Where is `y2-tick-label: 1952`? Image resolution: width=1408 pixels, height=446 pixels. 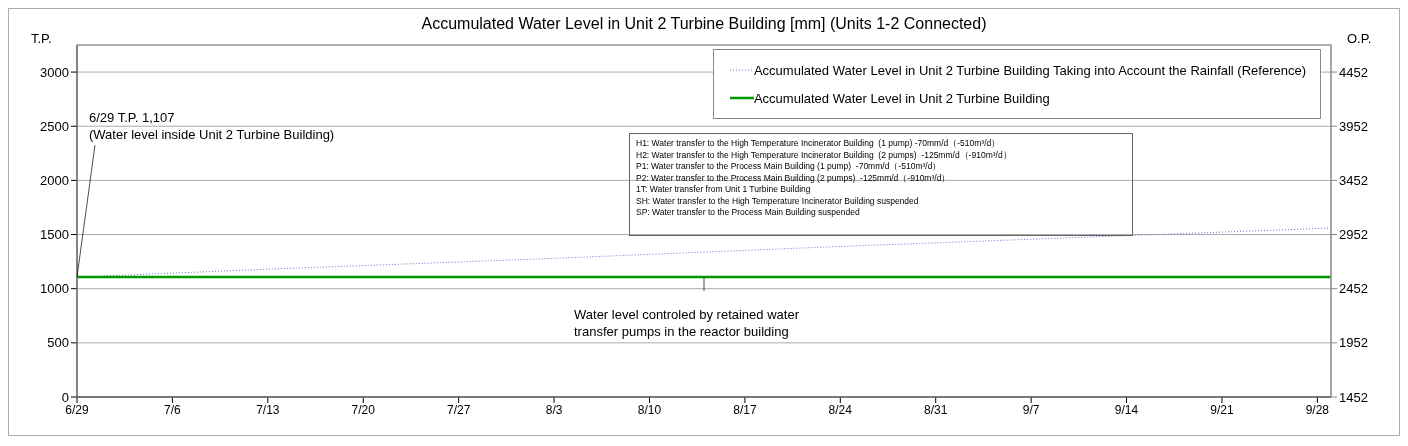 y2-tick-label: 1952 is located at coordinates (1353, 343).